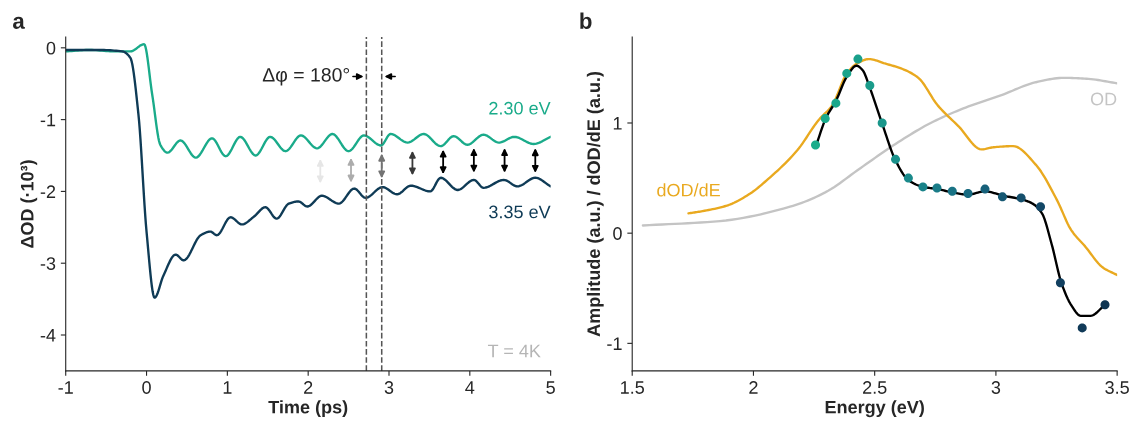 The height and width of the screenshot is (421, 1133). What do you see at coordinates (48, 263) in the screenshot?
I see `y-tick-label: -3` at bounding box center [48, 263].